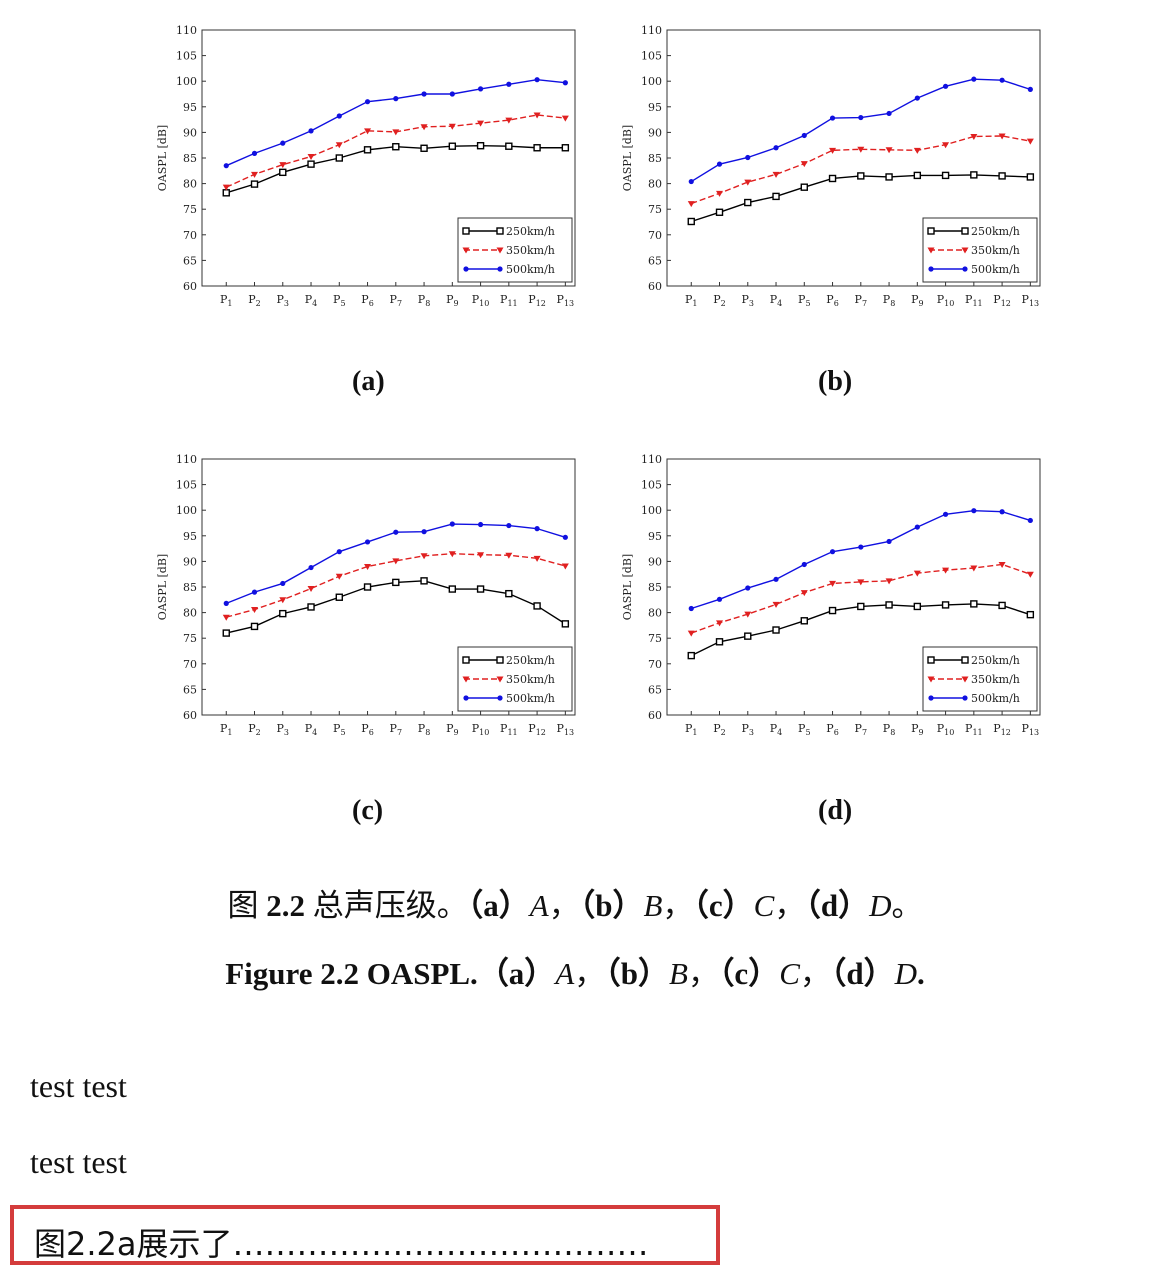 This screenshot has height=1280, width=1150. I want to click on figure-caption-english: Figure 2.2 OASPL.（a）A，（b）B，（c）C，（d）D., so click(575, 970).